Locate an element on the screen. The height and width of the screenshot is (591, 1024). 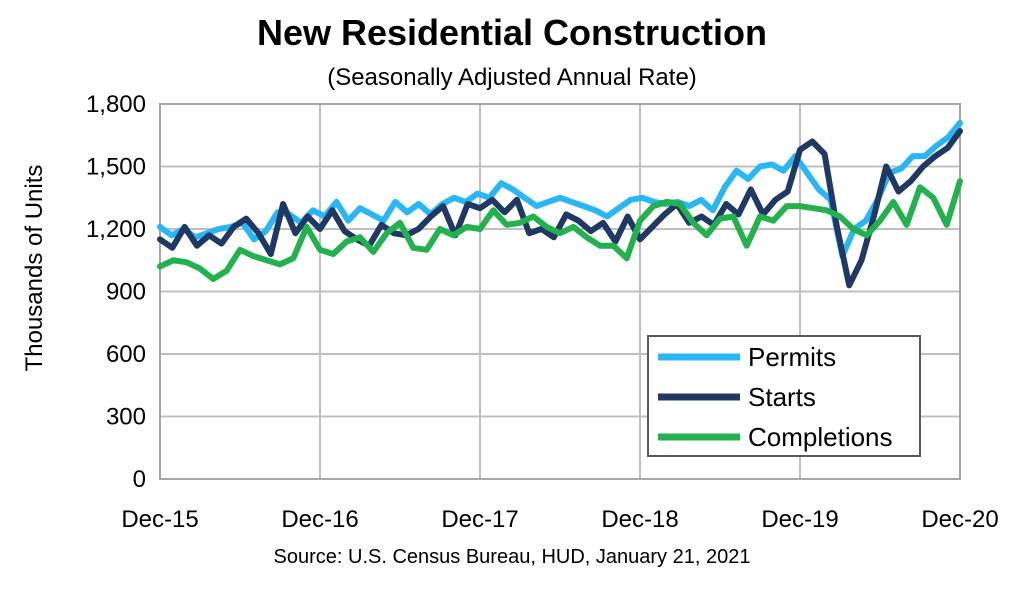
legend-label-completions: Completions is located at coordinates (820, 437).